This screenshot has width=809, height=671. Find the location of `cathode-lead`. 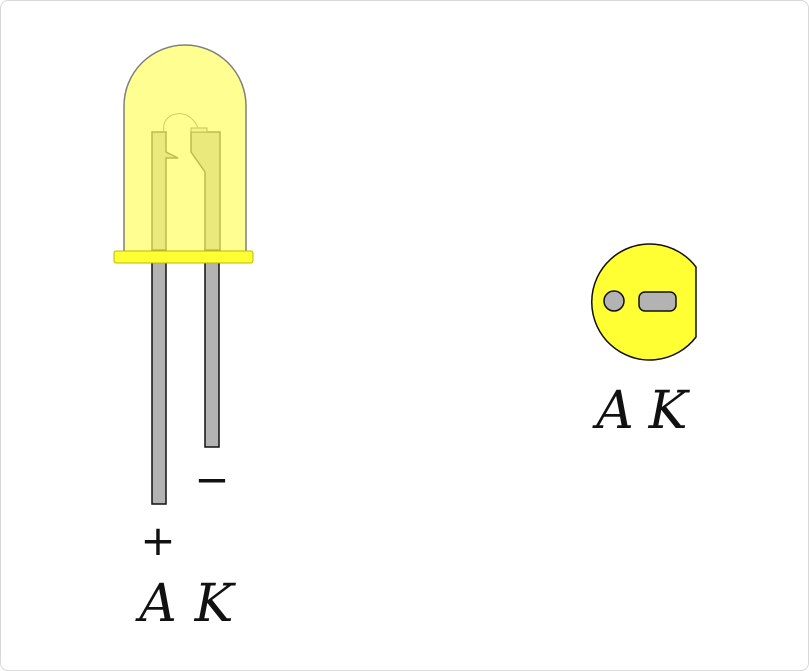

cathode-lead is located at coordinates (212, 348).